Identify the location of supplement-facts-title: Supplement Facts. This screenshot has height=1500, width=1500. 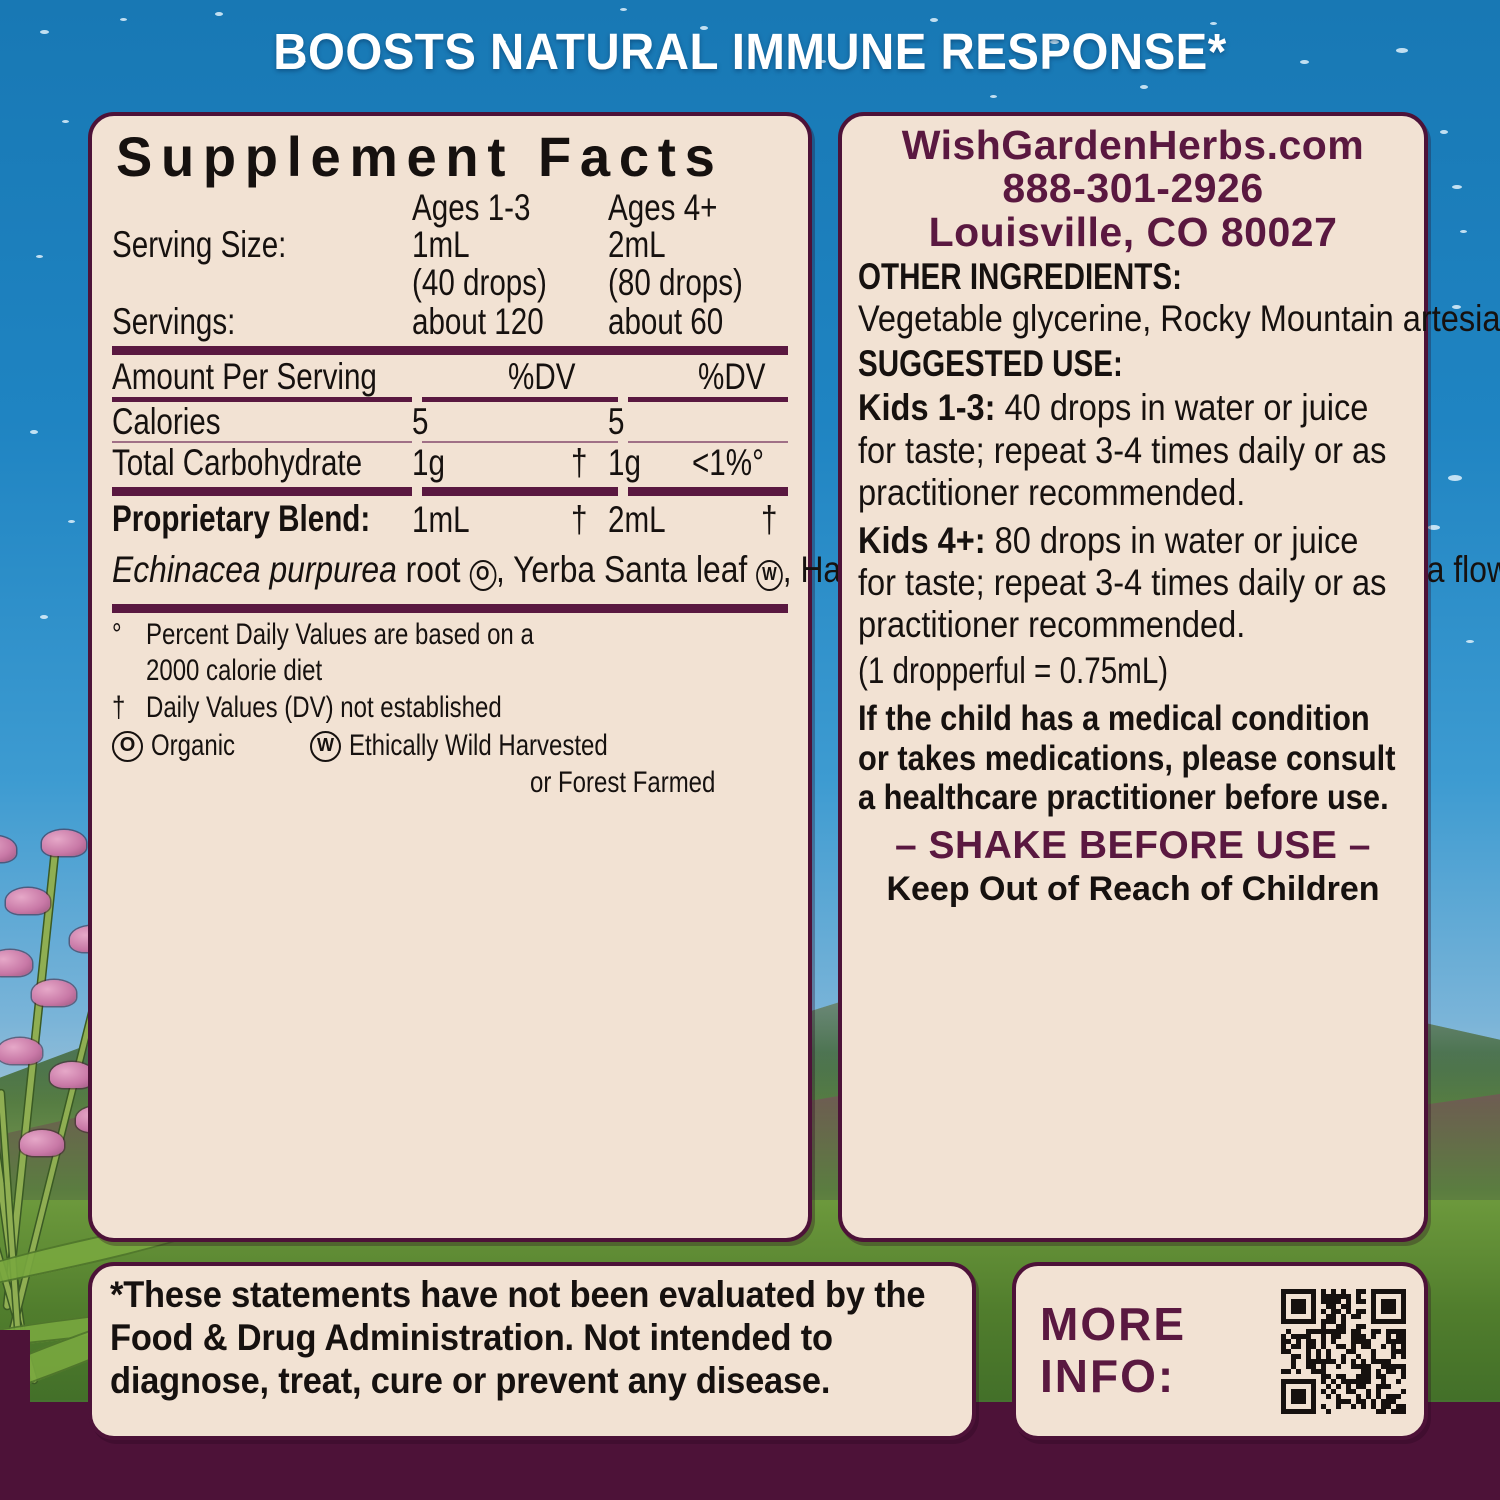
(420, 156).